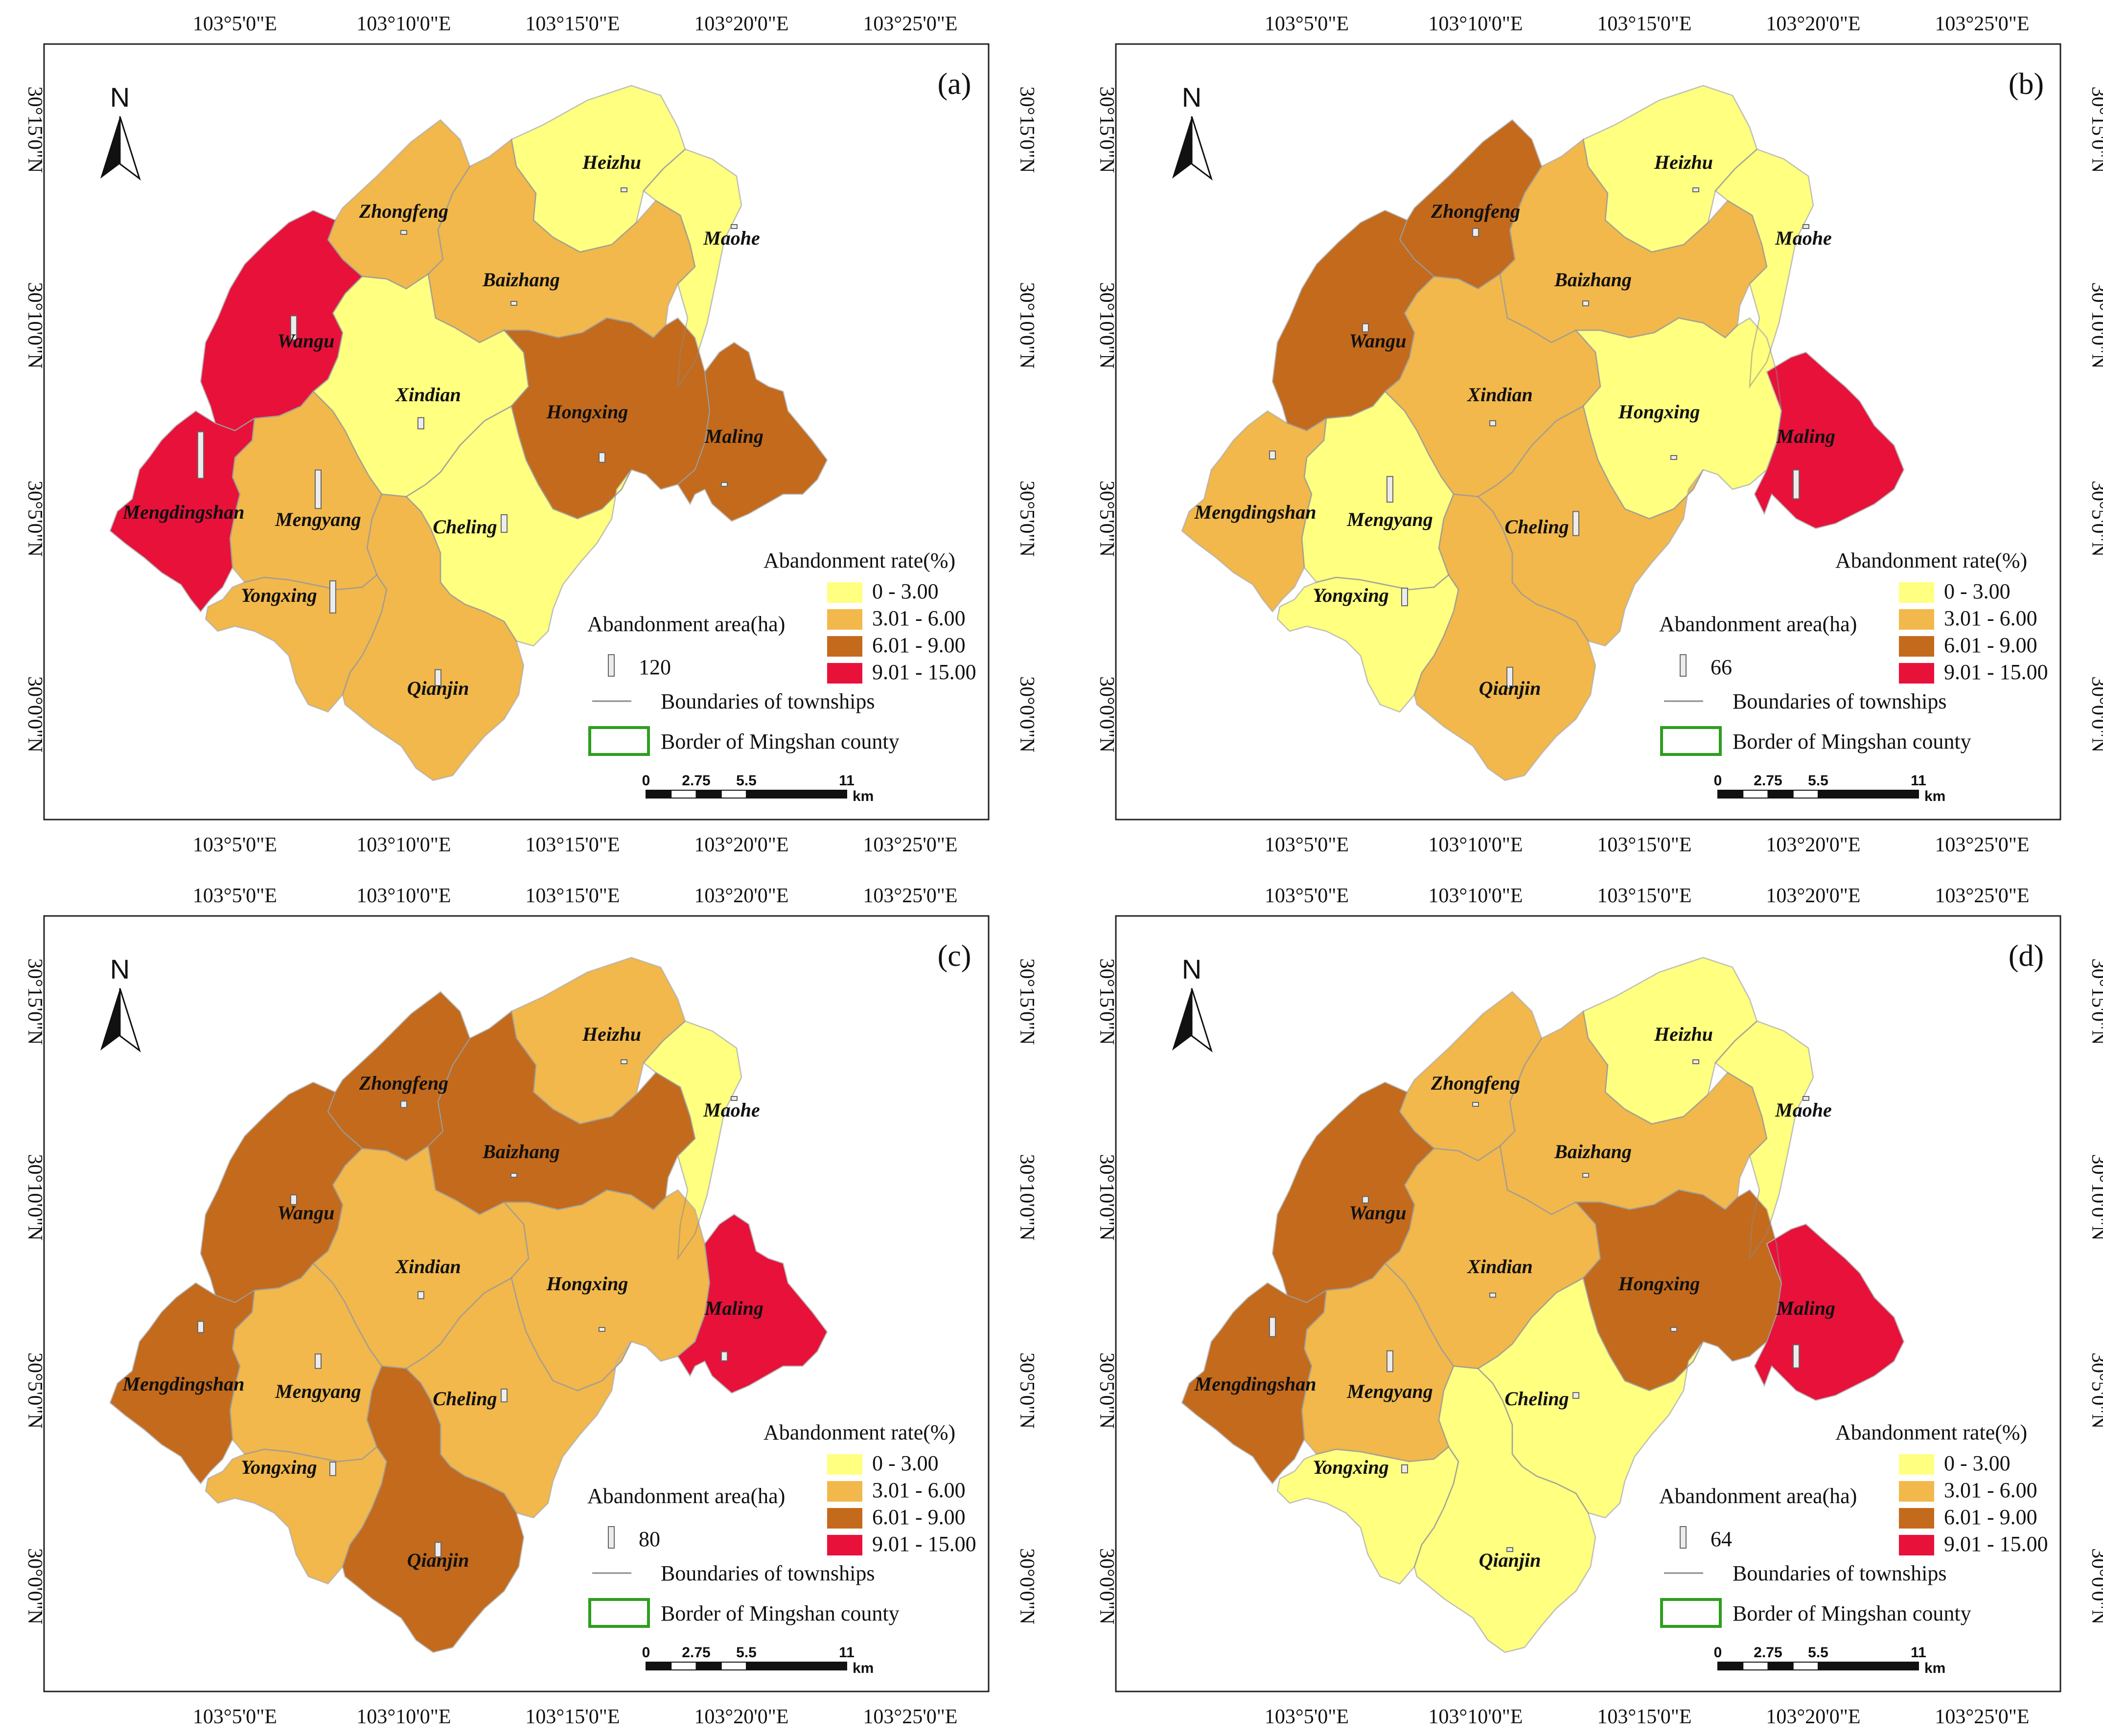 Image resolution: width=2103 pixels, height=1736 pixels. I want to click on panel-label: (d), so click(2026, 956).